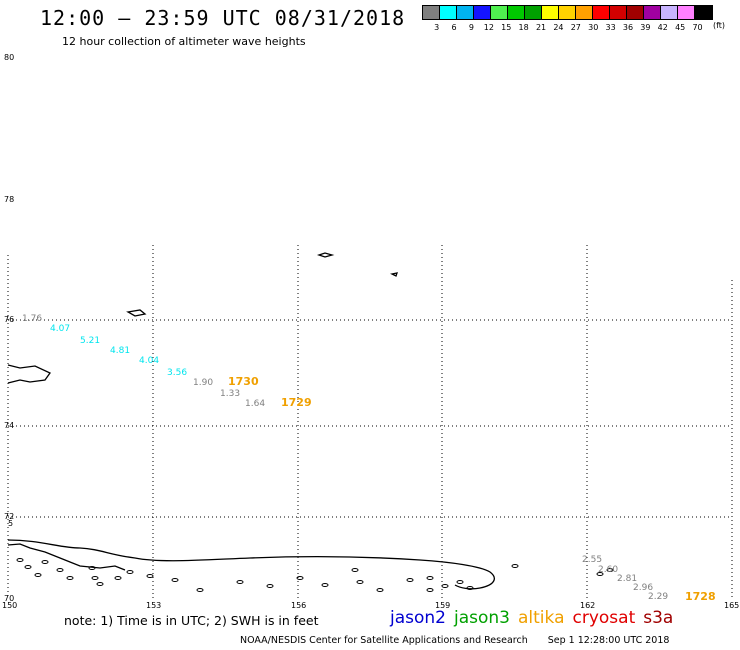  Describe the element at coordinates (570, 27) in the screenshot. I see `legend-labels: 3 6 9 12 15 18 21 24 27 30 33 36 39 42 45 70` at that location.